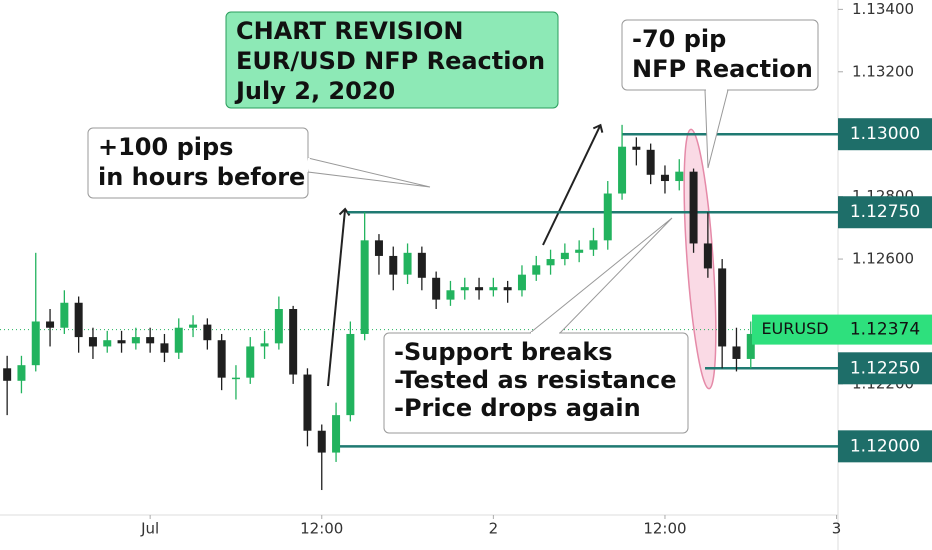 The image size is (932, 550). I want to click on annotation-text: -Support breaks, so click(503, 352).